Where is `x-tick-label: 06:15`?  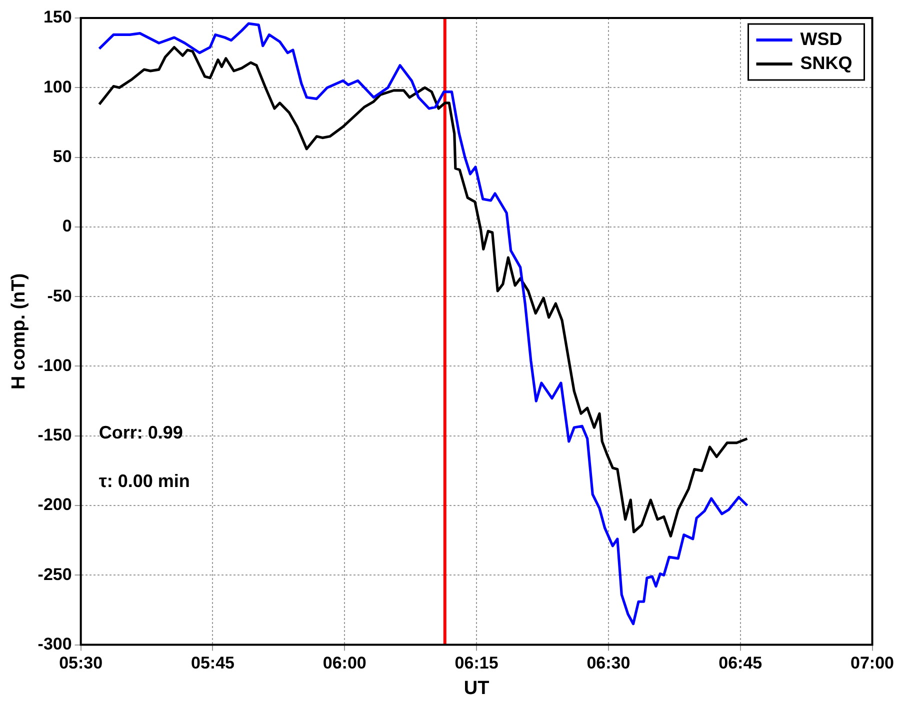
x-tick-label: 06:15 is located at coordinates (476, 663).